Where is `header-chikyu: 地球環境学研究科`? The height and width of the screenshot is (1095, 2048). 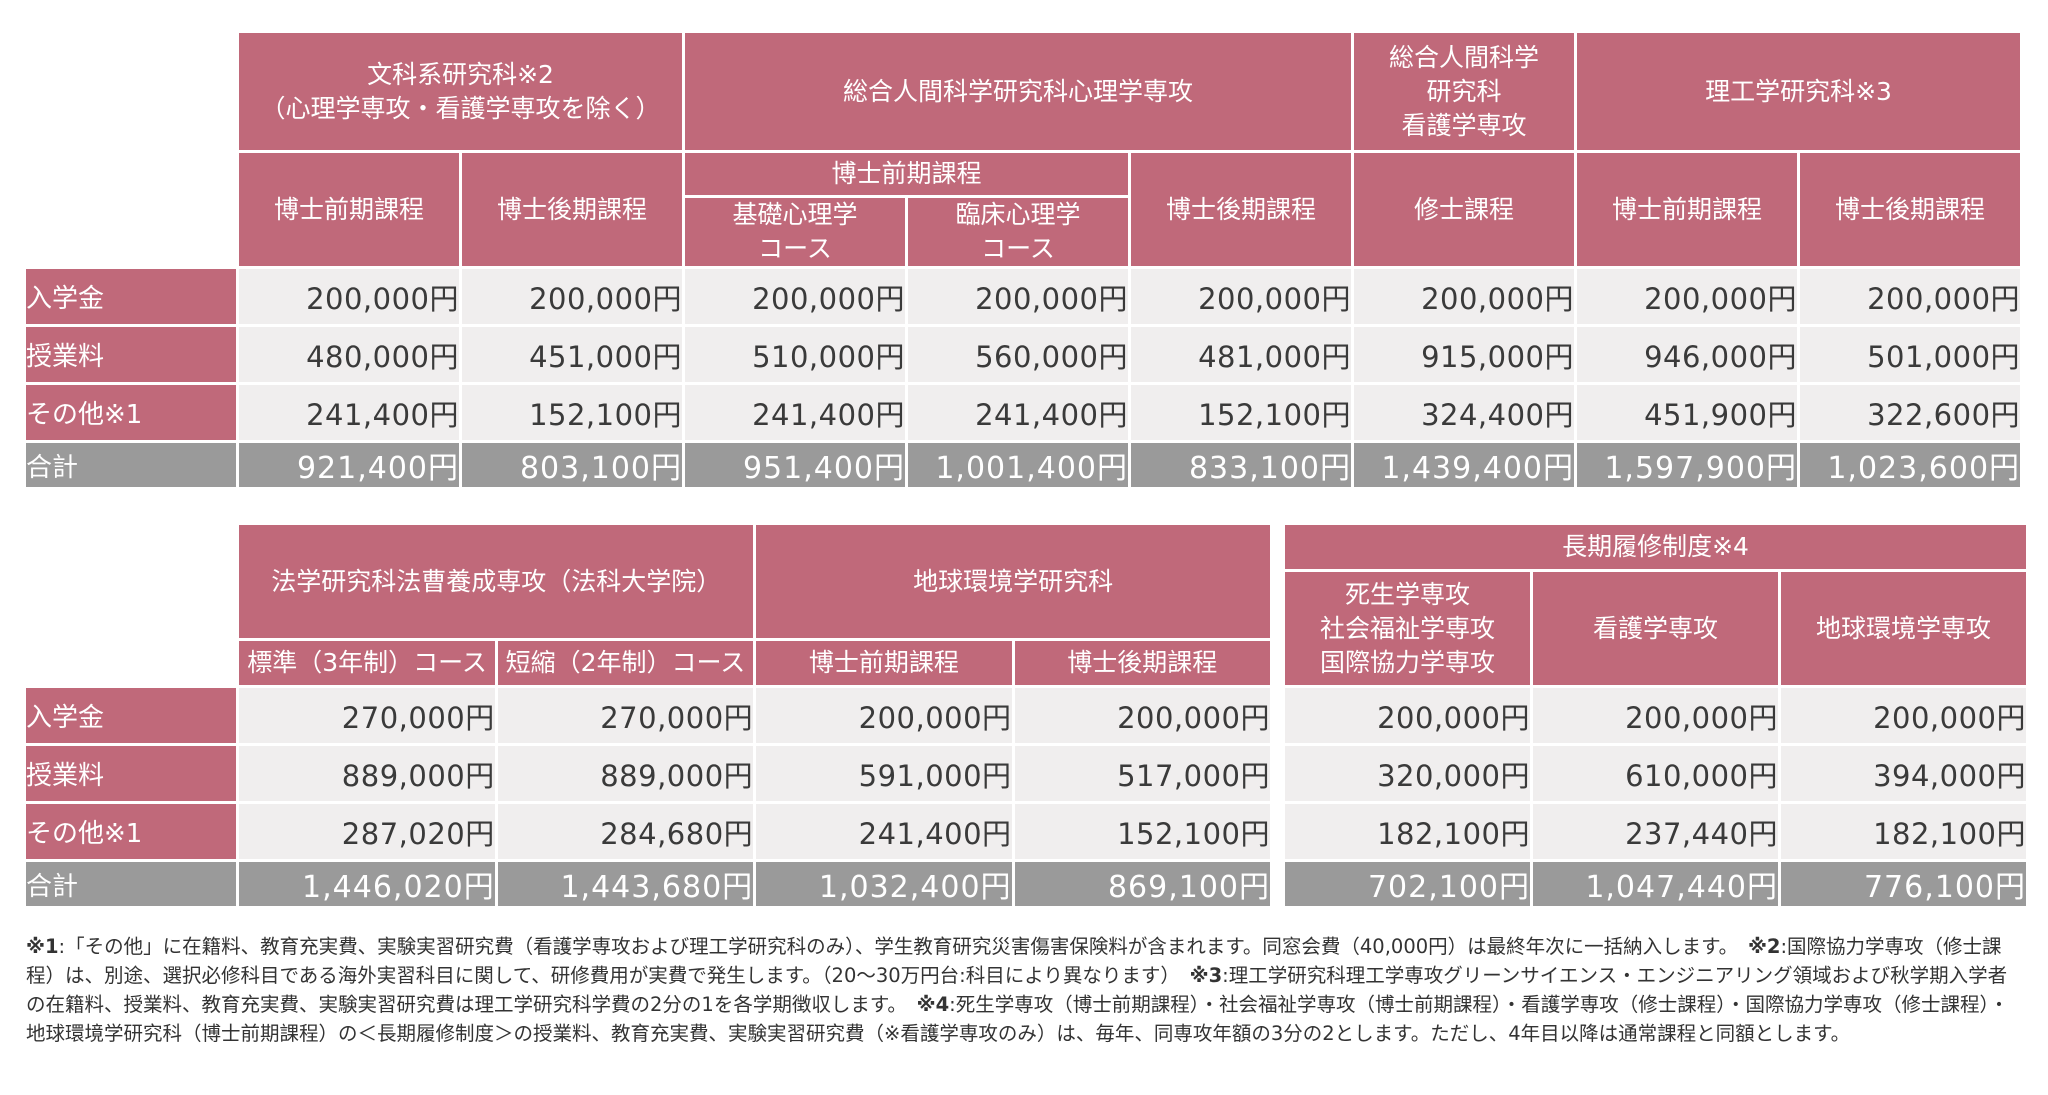
header-chikyu: 地球環境学研究科 is located at coordinates (1013, 581).